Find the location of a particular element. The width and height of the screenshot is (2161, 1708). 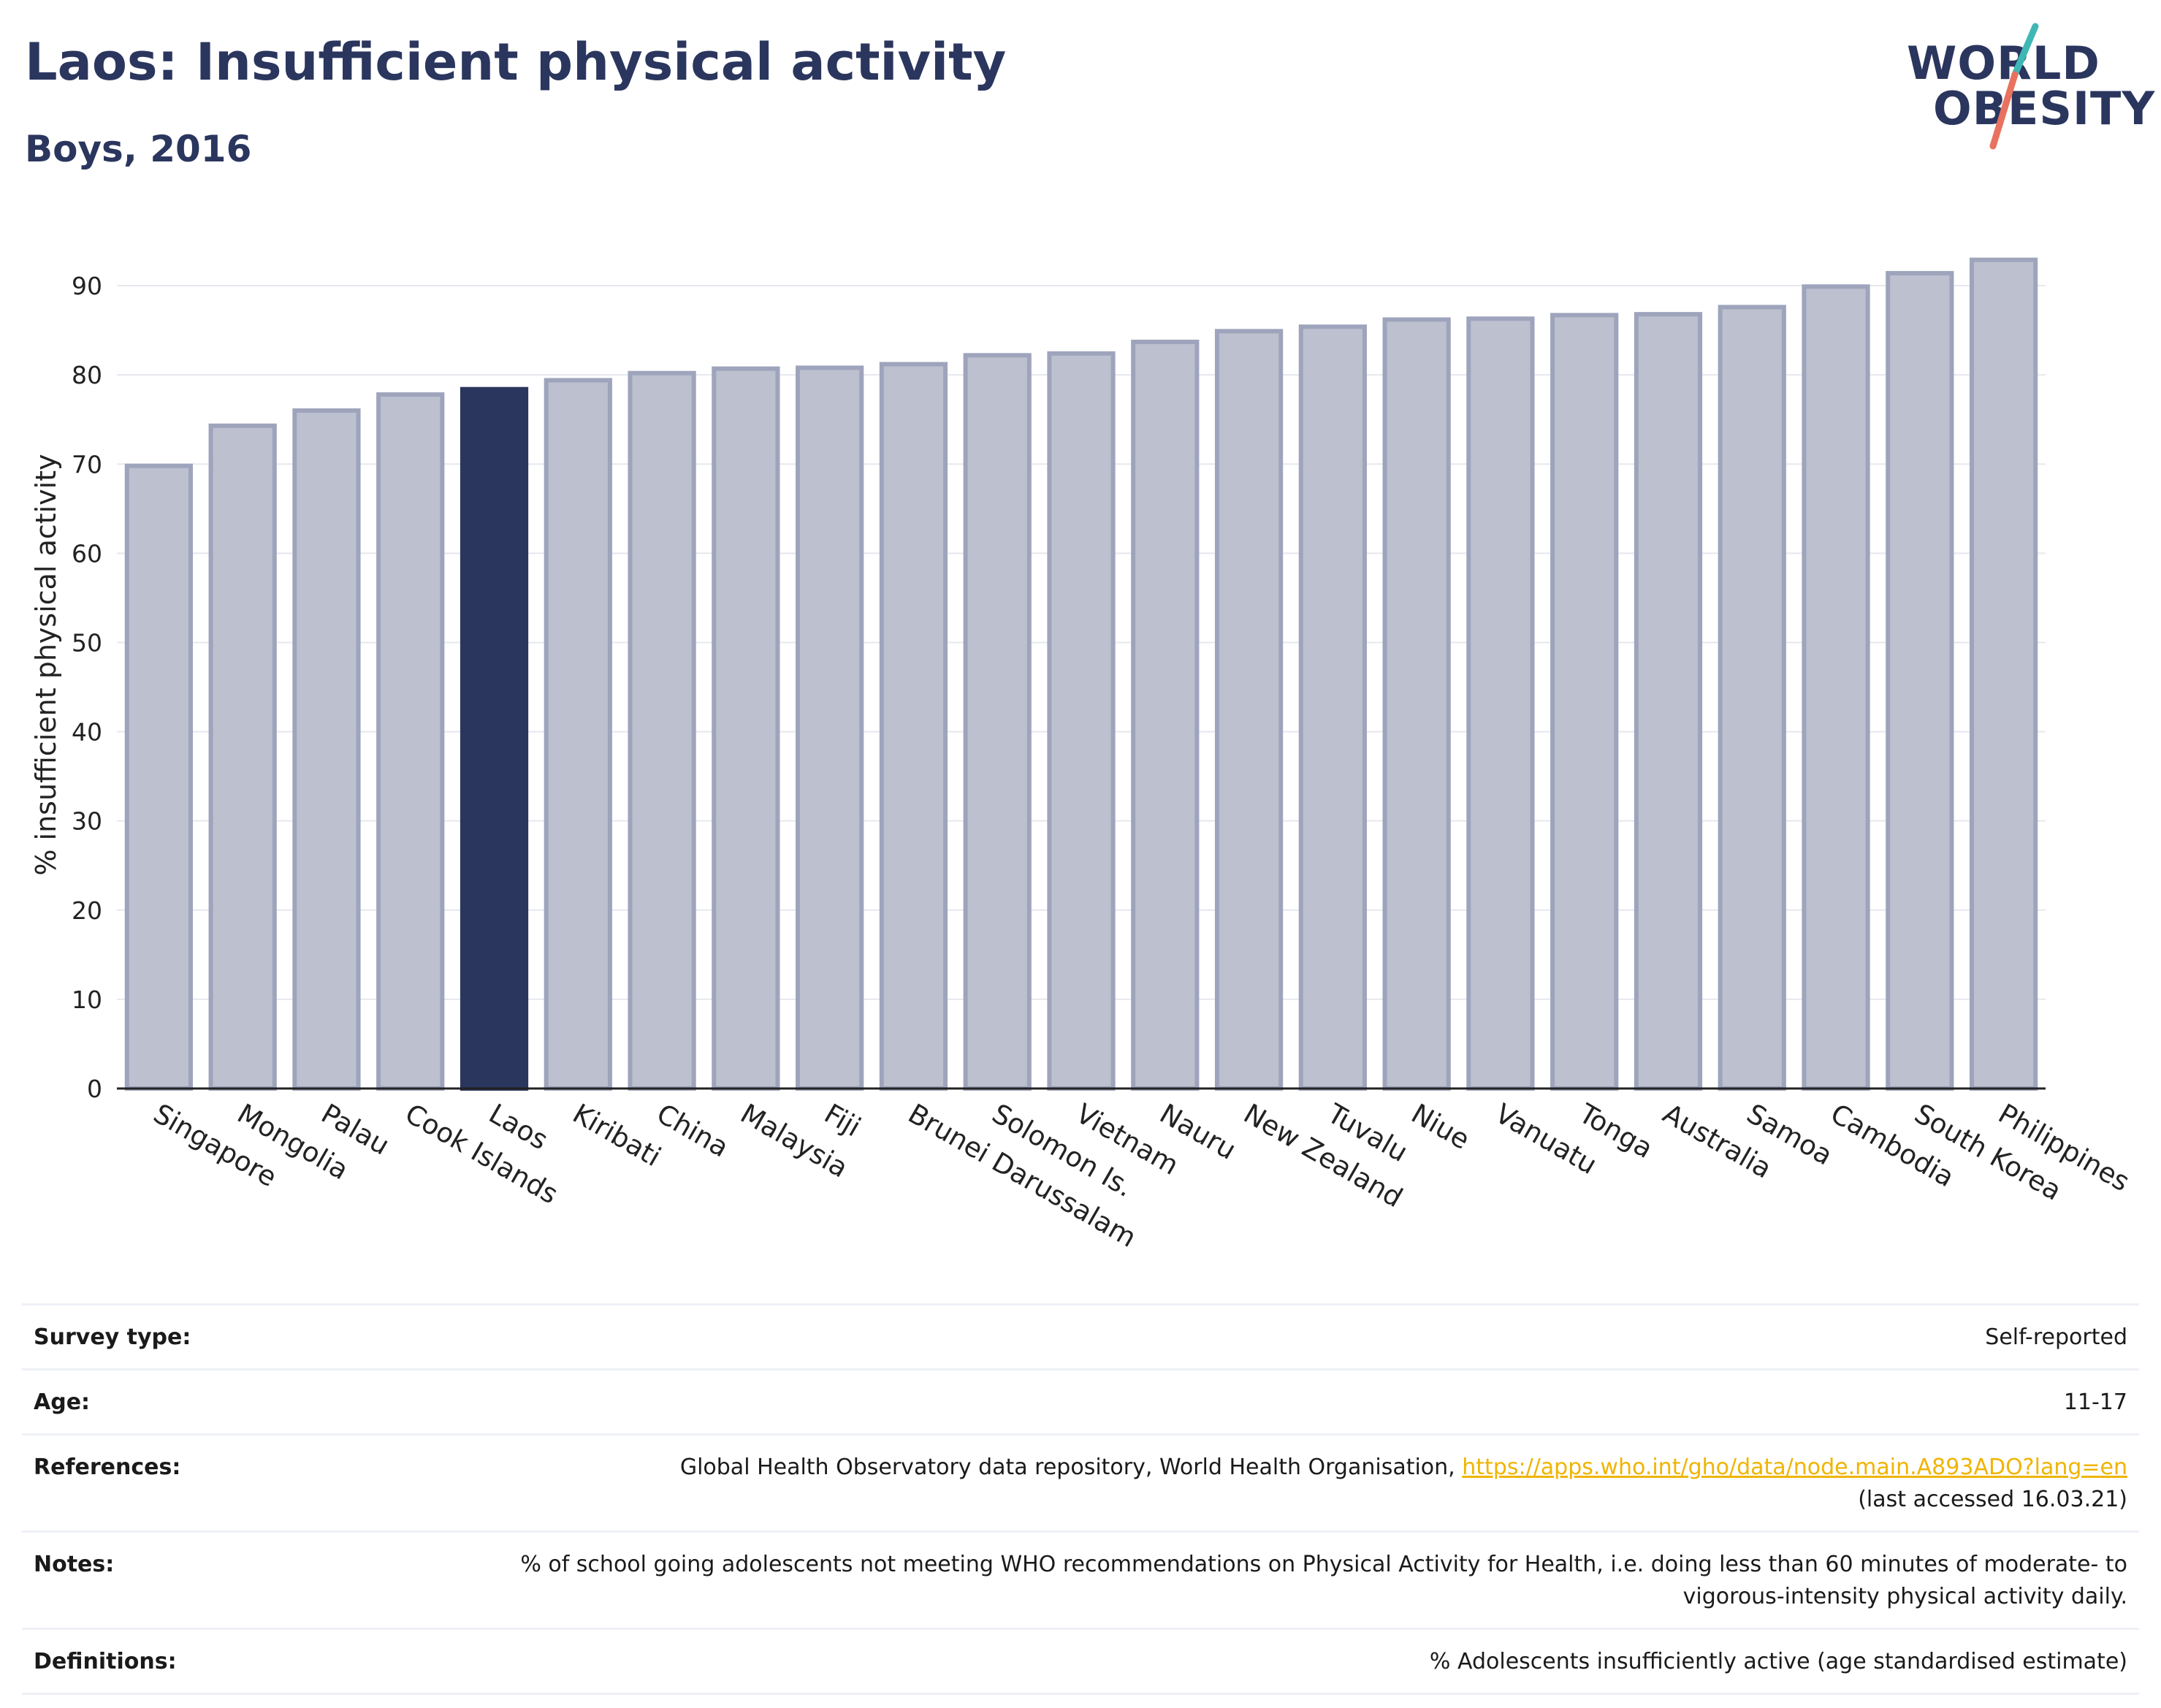

reference-accessed: (last accessed 16.03.21) is located at coordinates (1992, 1499).